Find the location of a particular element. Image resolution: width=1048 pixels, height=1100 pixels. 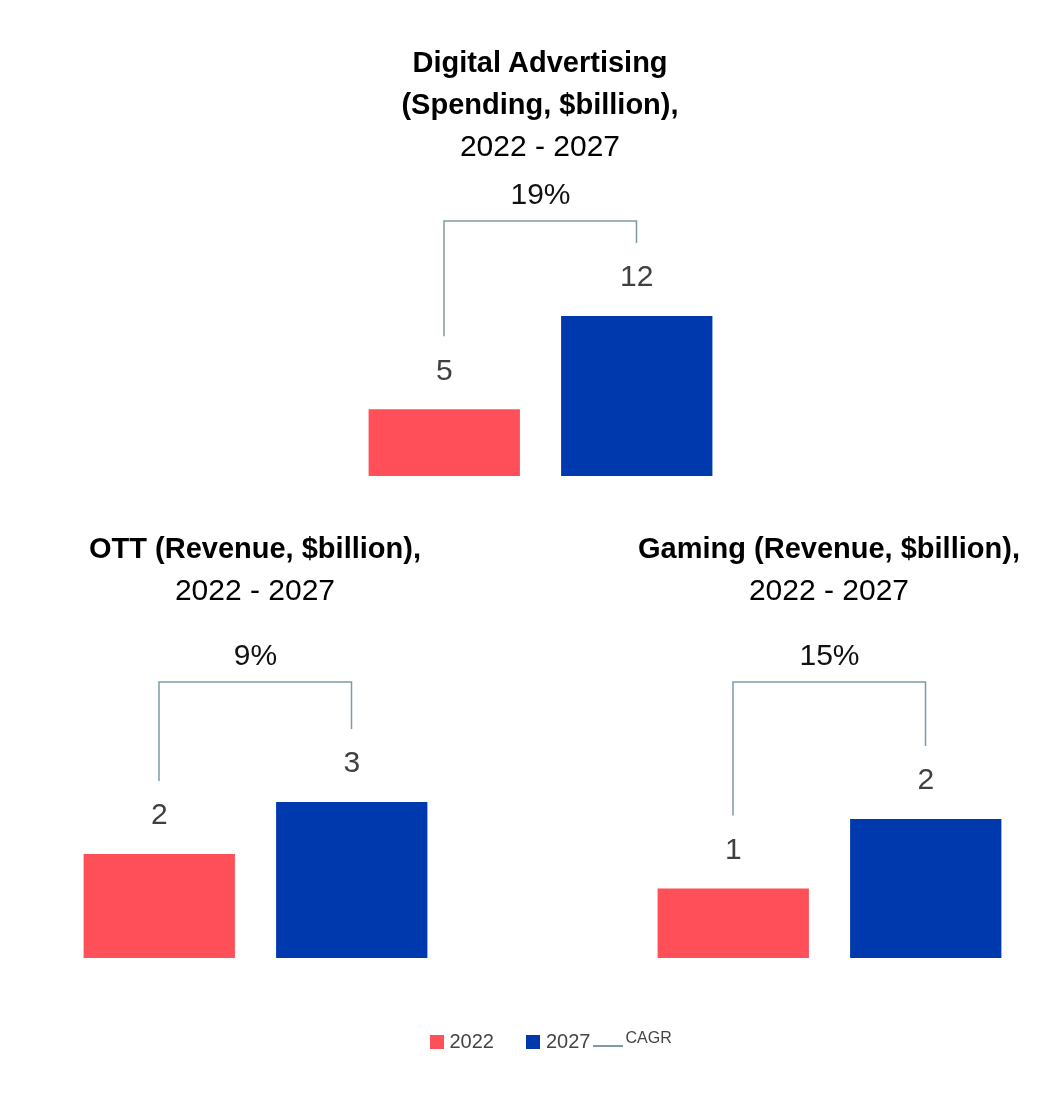

legend-label: 2027 is located at coordinates (568, 1041).